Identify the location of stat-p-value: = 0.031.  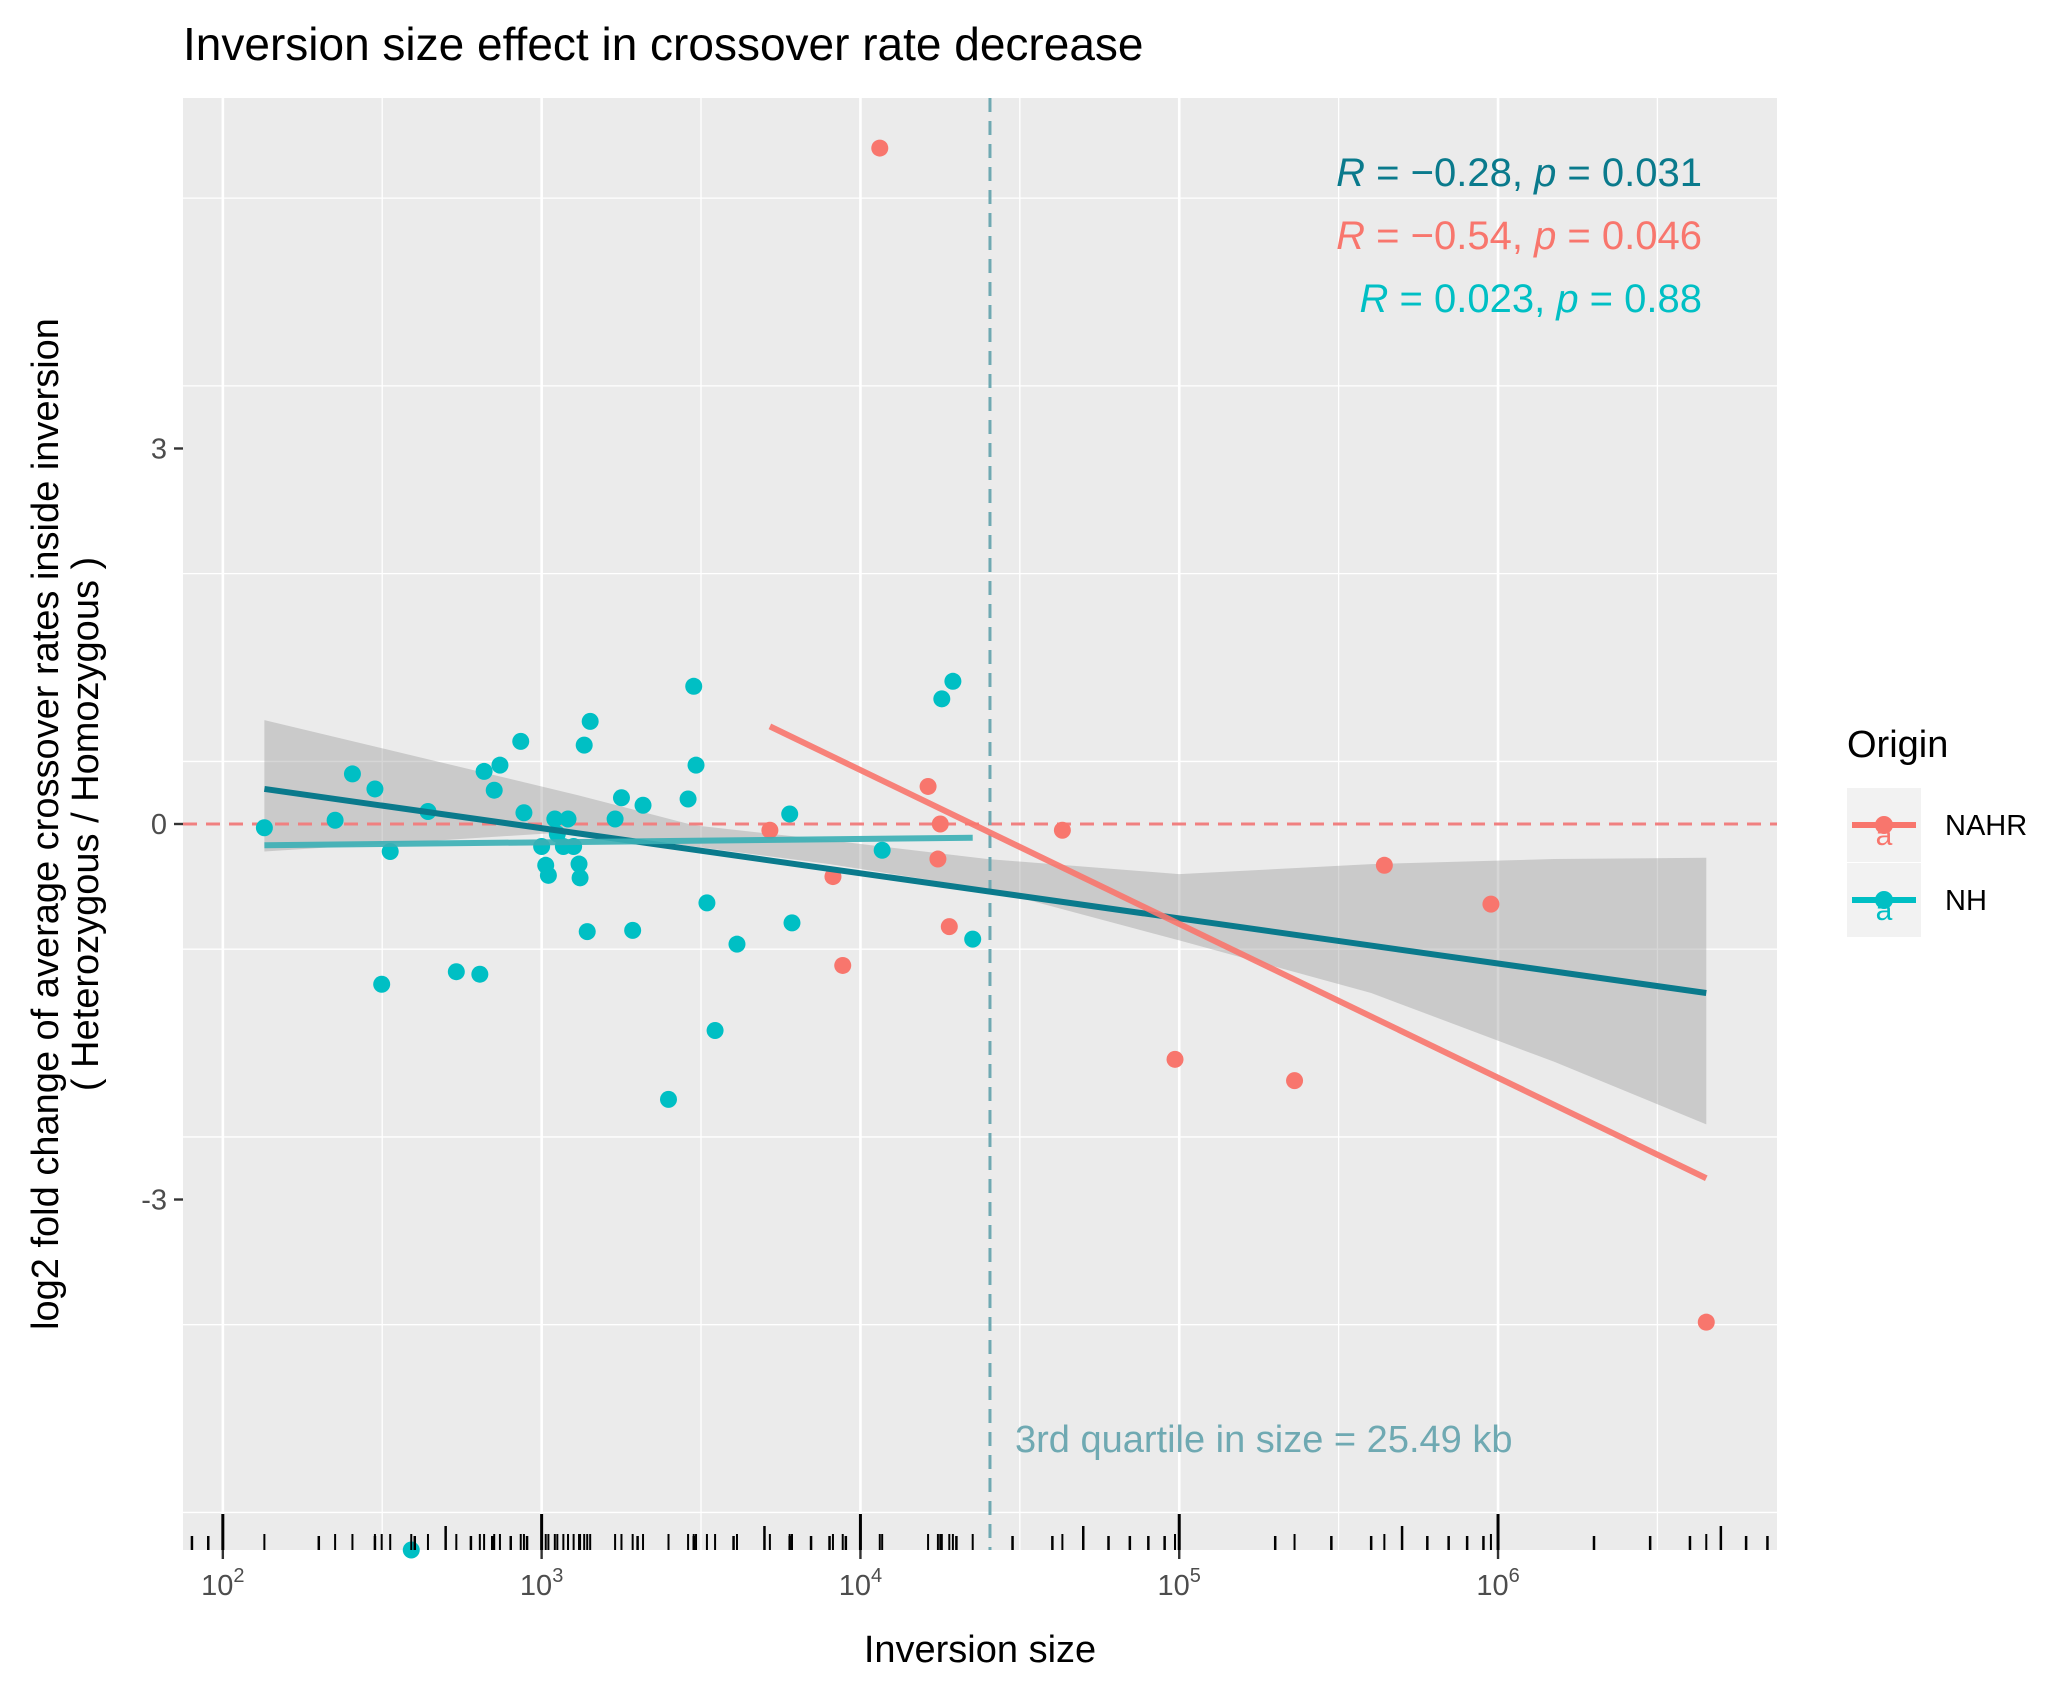
(1629, 173).